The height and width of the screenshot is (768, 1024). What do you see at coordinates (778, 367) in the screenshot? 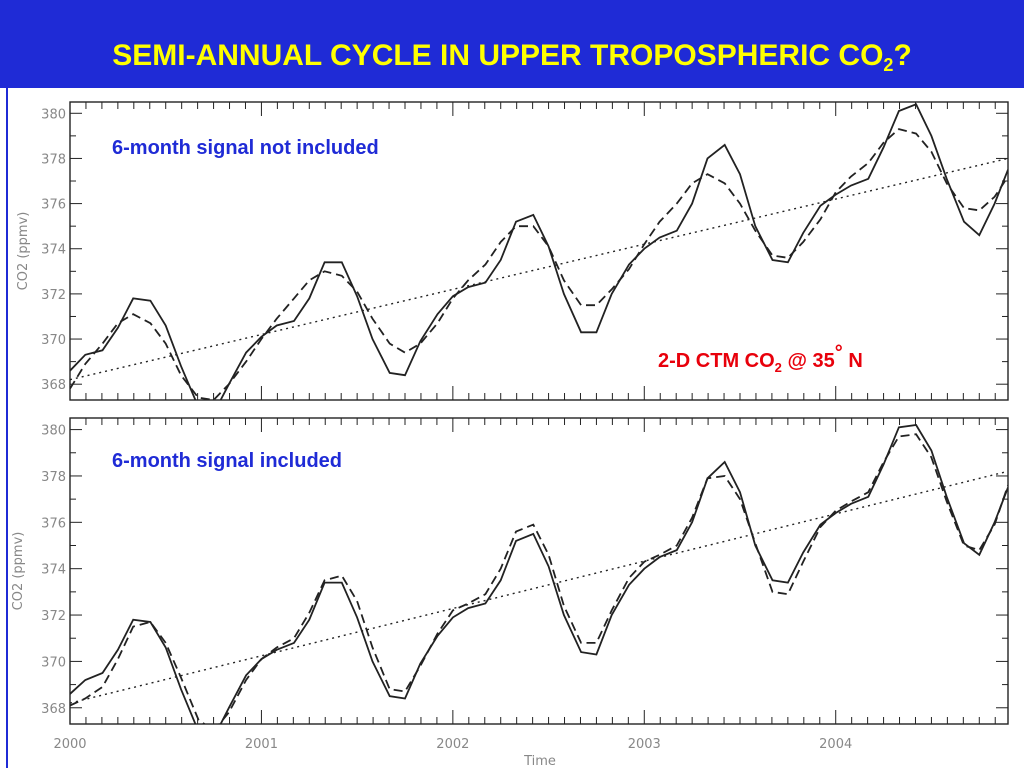
I see `model-label-sub: 2` at bounding box center [778, 367].